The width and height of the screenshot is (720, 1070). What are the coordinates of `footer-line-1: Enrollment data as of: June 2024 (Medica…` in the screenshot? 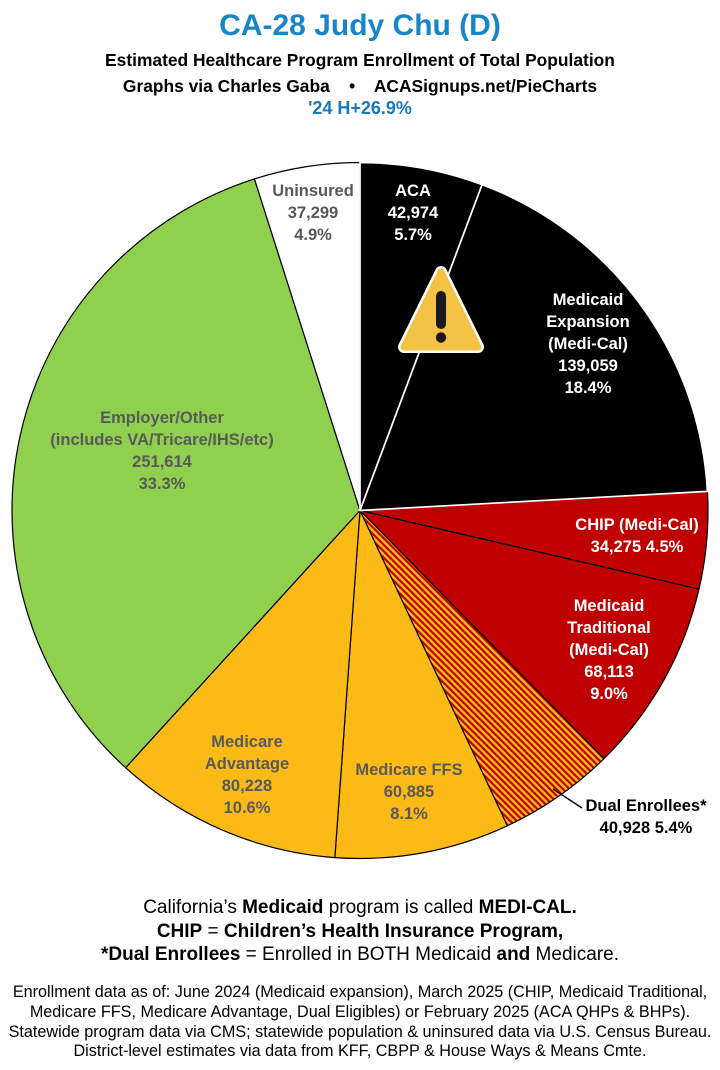 It's located at (360, 992).